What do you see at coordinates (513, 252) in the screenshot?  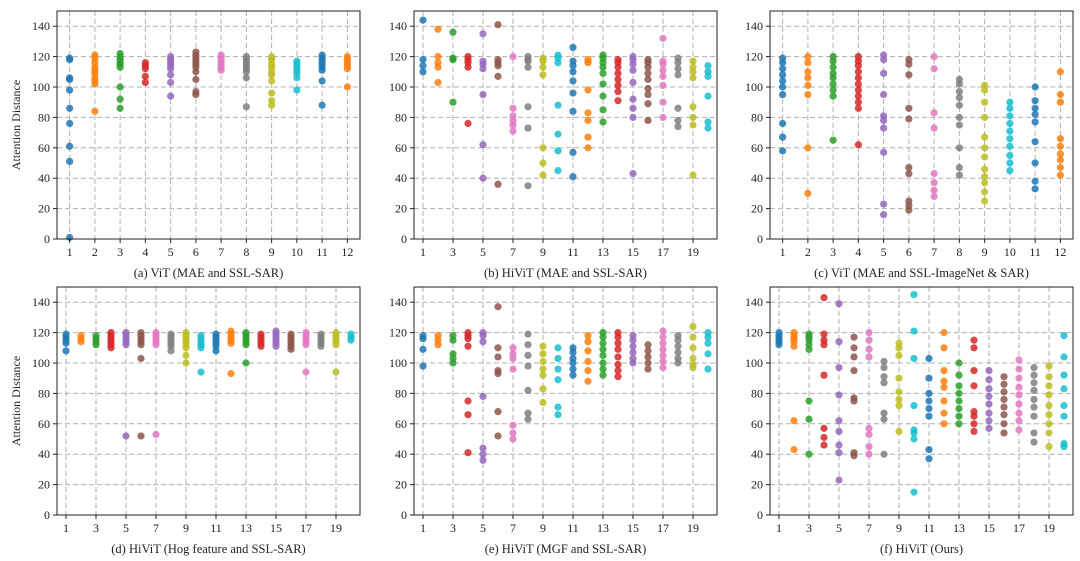 I see `x-tick-label: 7` at bounding box center [513, 252].